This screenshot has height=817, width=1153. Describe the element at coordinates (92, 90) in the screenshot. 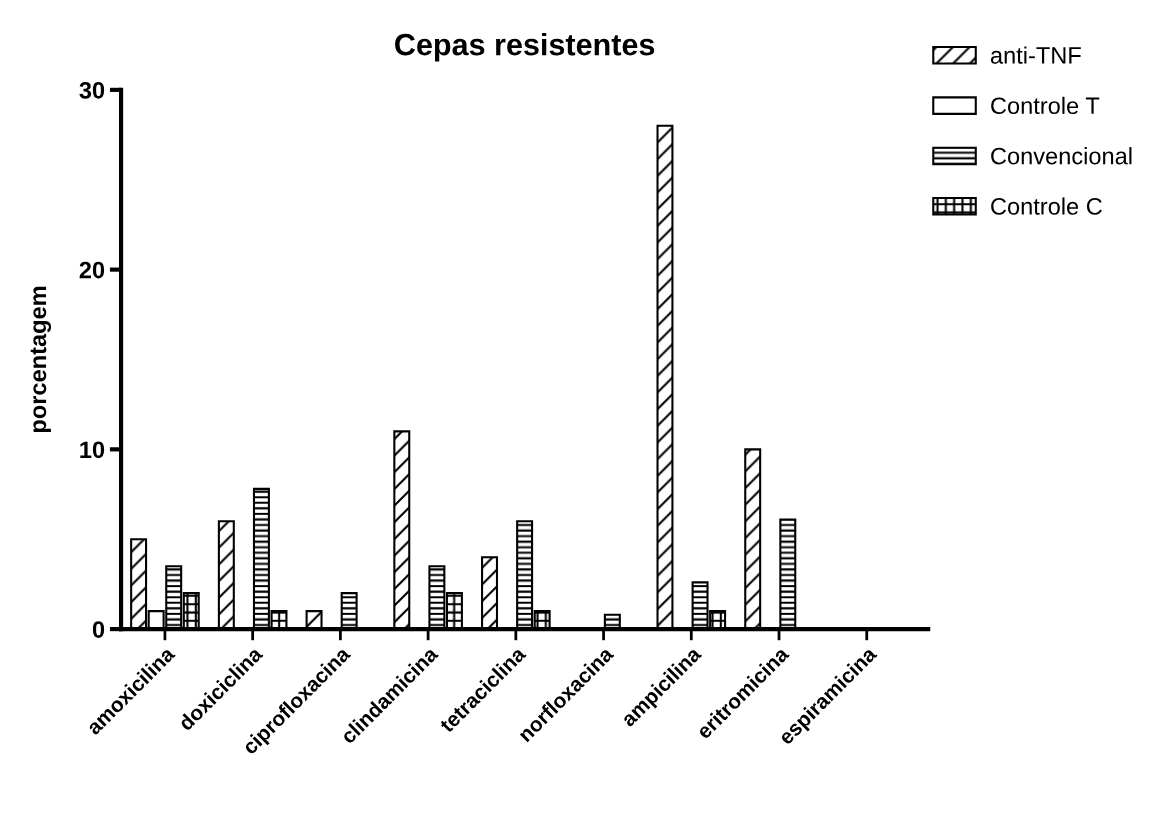

I see `y-tick-label: 30` at that location.